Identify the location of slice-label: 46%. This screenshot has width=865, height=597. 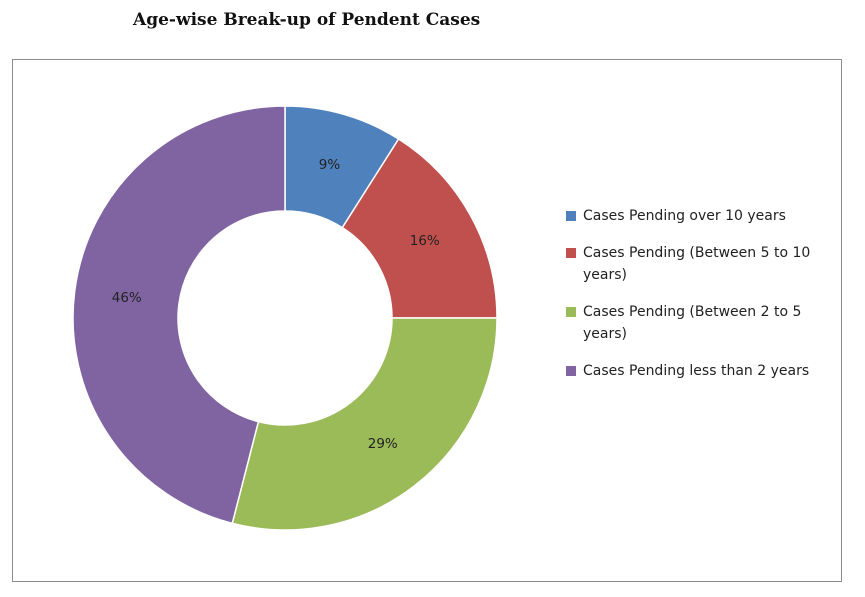
(127, 298).